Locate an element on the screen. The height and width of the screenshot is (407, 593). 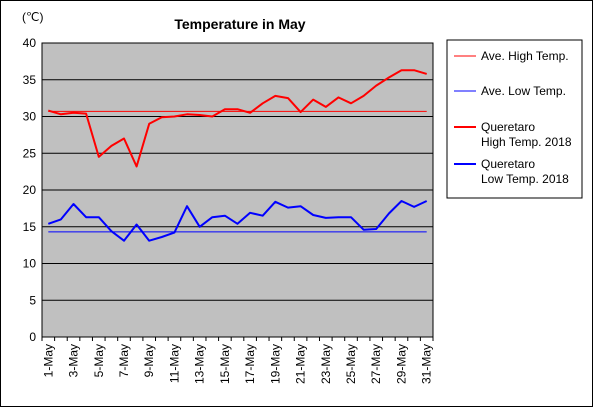
x-tick-label: 7-May is located at coordinates (124, 360).